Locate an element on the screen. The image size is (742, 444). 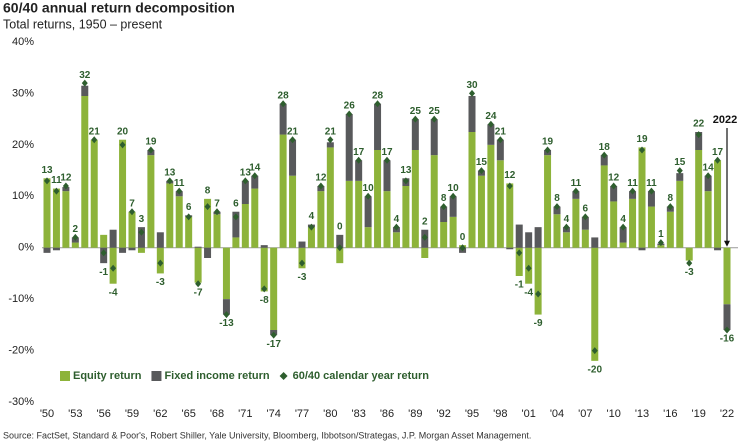
x-tick-label: '86 is located at coordinates (387, 414).